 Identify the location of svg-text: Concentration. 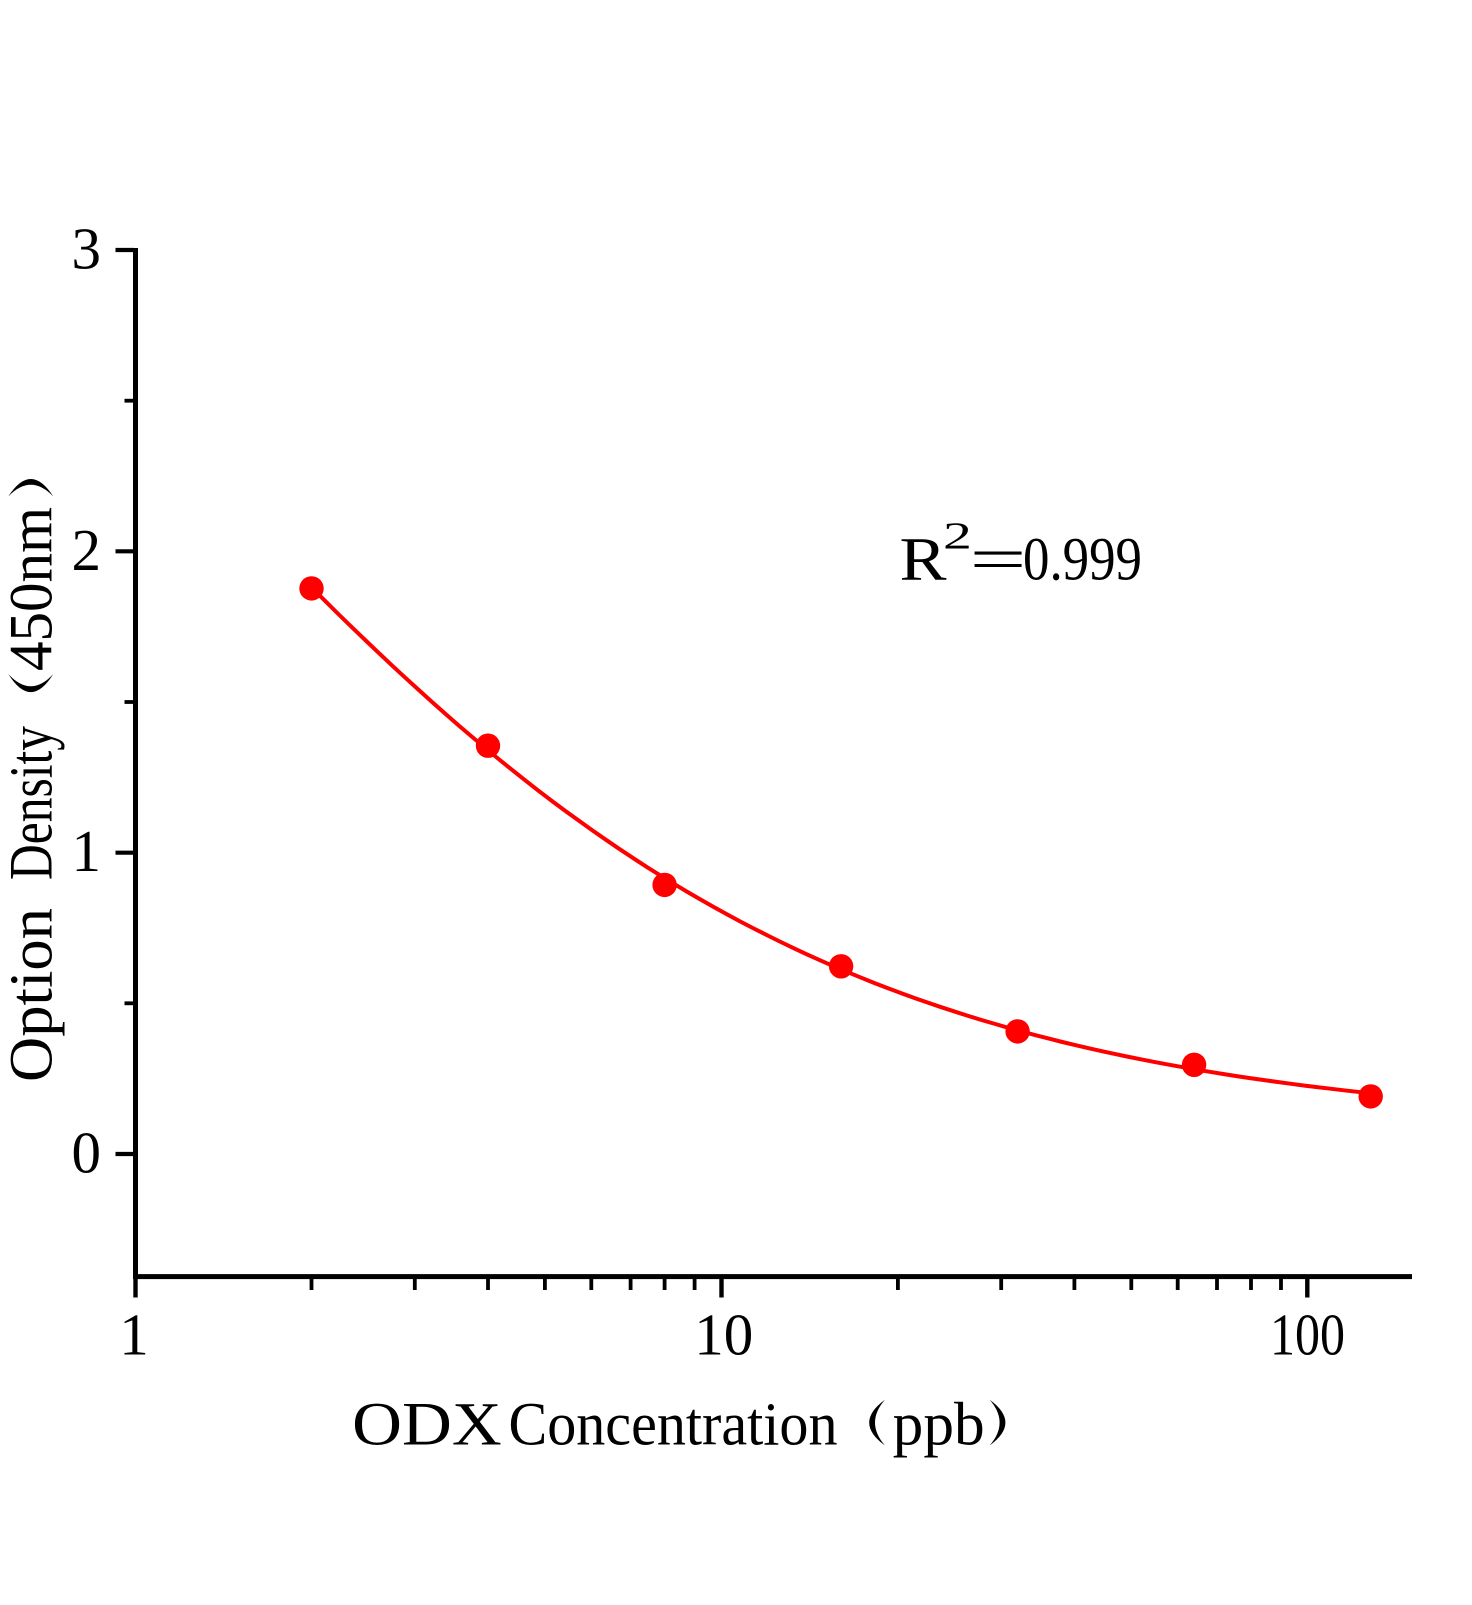
(673, 1425).